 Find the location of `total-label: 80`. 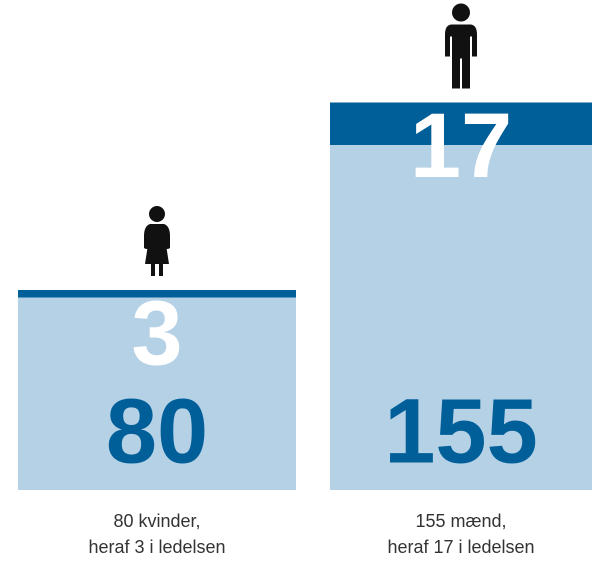

total-label: 80 is located at coordinates (157, 431).